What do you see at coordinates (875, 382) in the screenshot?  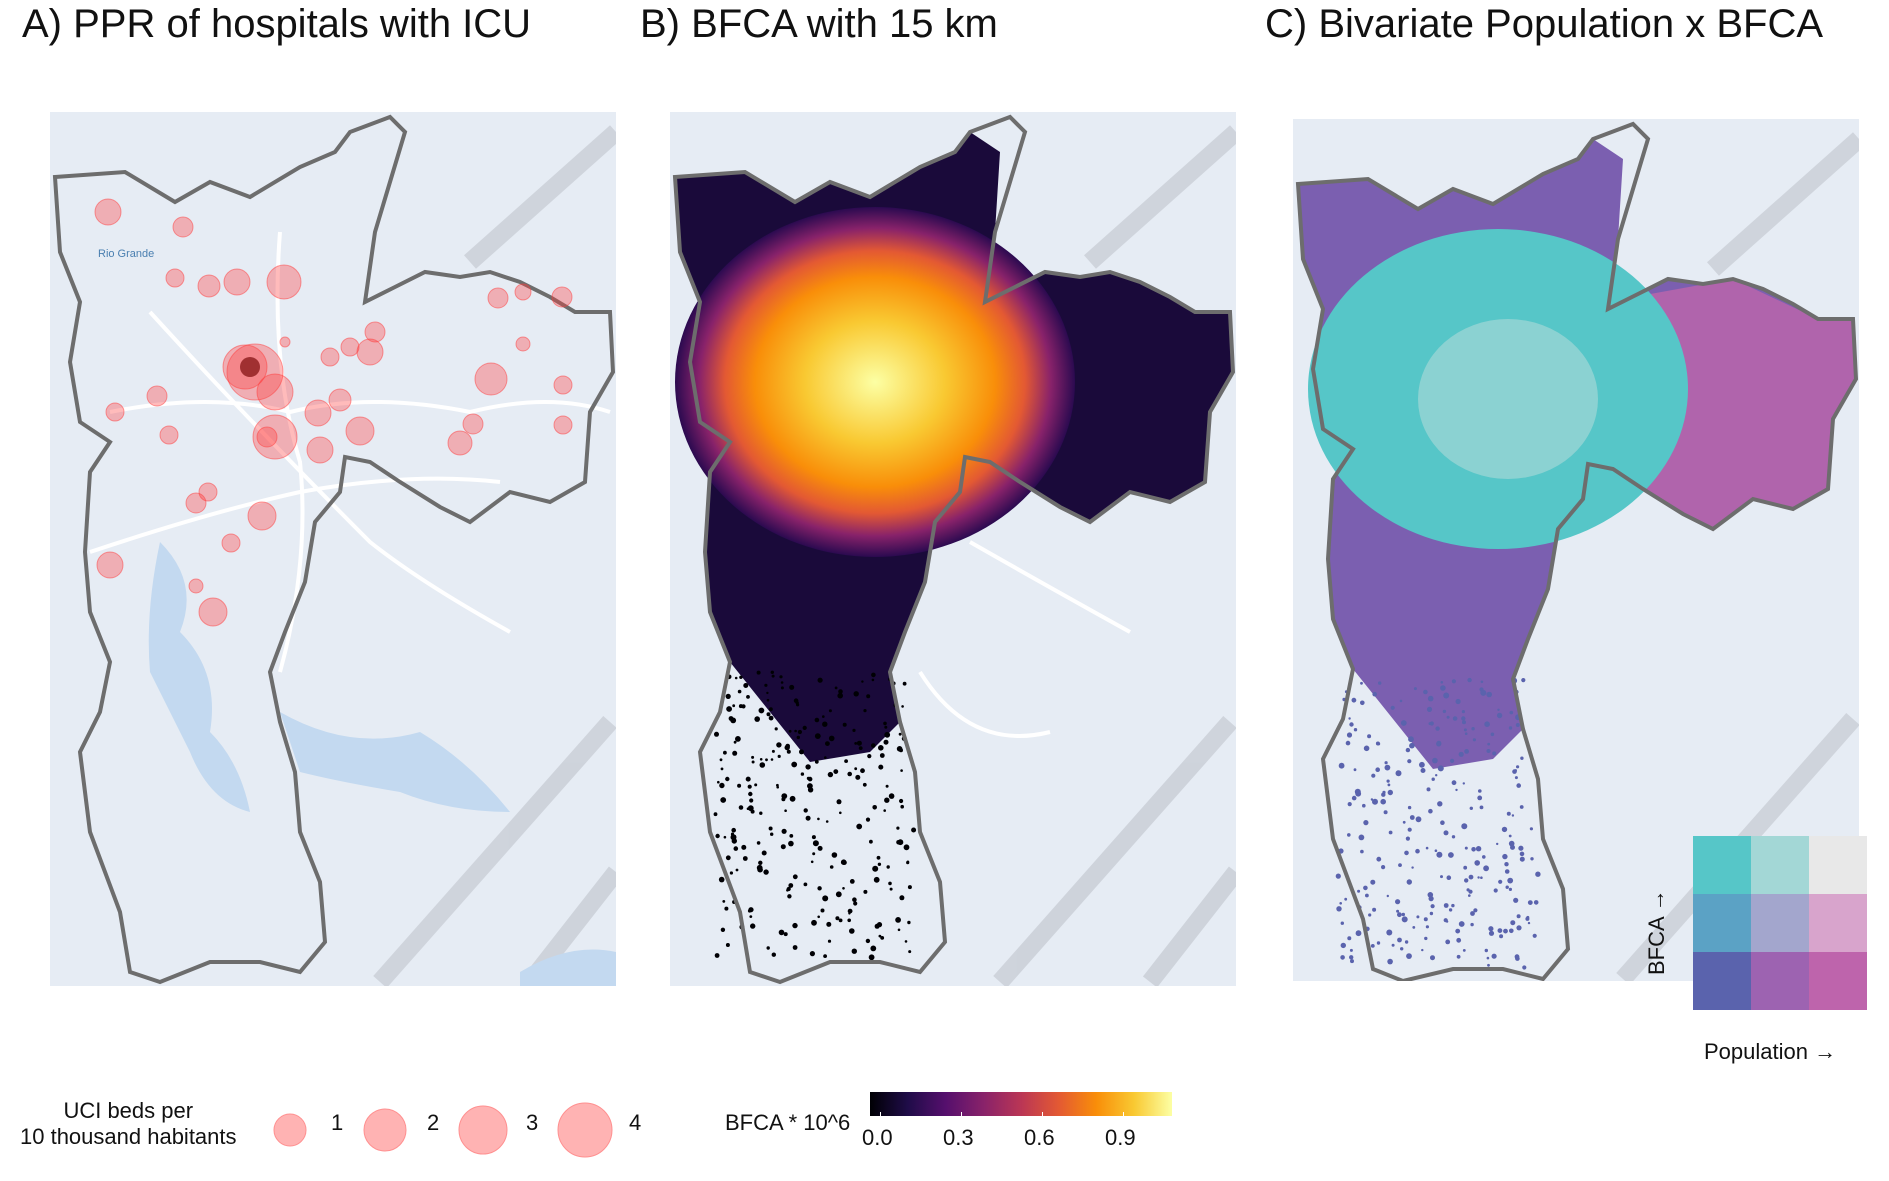 I see `bfca-hotspot` at bounding box center [875, 382].